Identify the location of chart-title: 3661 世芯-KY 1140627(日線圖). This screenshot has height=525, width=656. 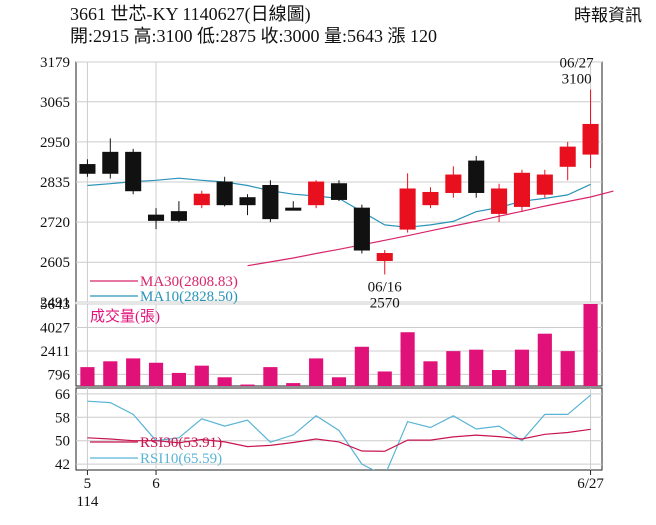
(190, 14).